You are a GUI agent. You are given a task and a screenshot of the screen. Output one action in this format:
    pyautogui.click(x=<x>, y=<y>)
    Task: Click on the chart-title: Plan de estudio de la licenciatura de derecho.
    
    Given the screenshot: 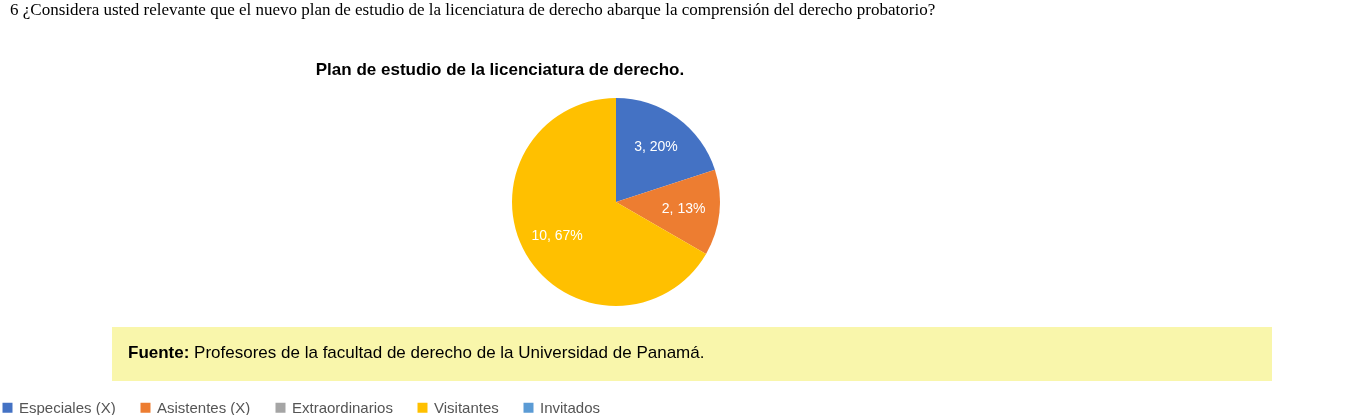 What is the action you would take?
    pyautogui.click(x=500, y=69)
    